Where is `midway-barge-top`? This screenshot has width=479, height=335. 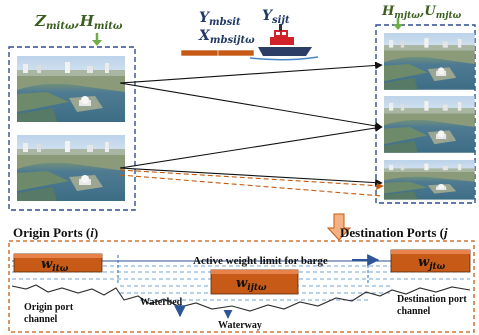
midway-barge-top is located at coordinates (254, 272).